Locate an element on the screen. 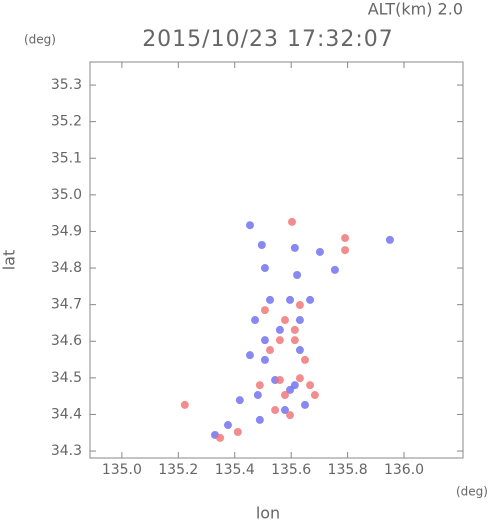  x-tick-label: 136.0 is located at coordinates (404, 470).